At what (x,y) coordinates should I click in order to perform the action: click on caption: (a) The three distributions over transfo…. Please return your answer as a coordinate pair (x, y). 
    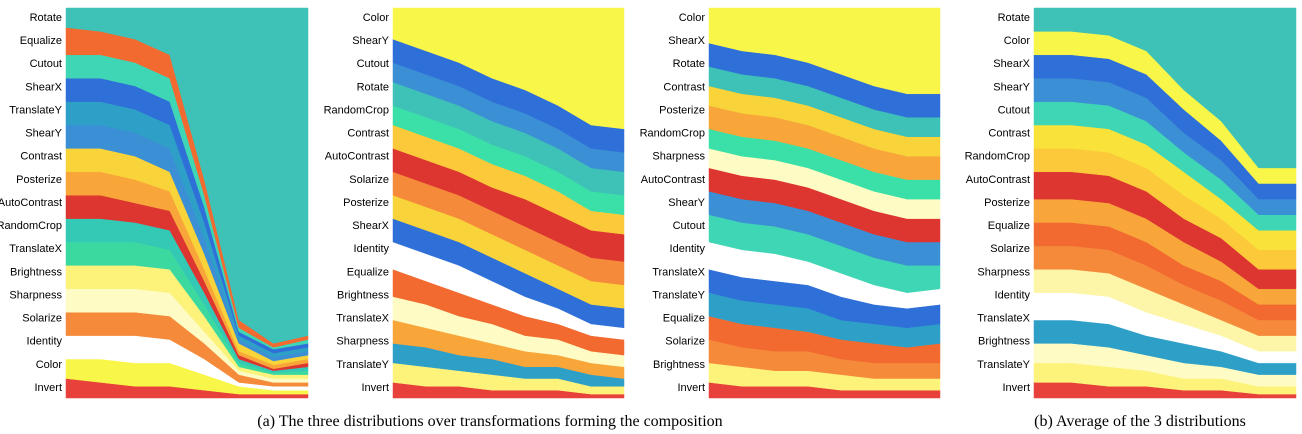
    Looking at the image, I should click on (489, 421).